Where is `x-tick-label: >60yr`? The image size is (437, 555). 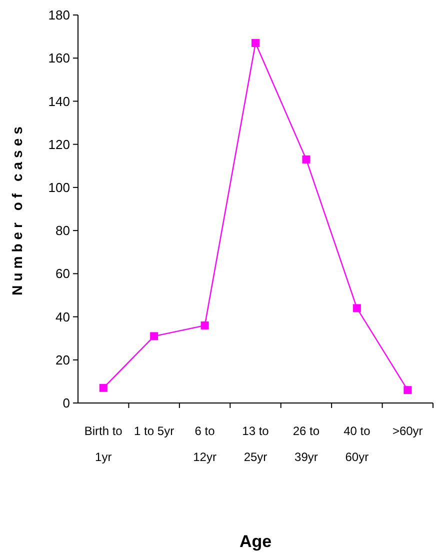
x-tick-label: >60yr is located at coordinates (407, 431).